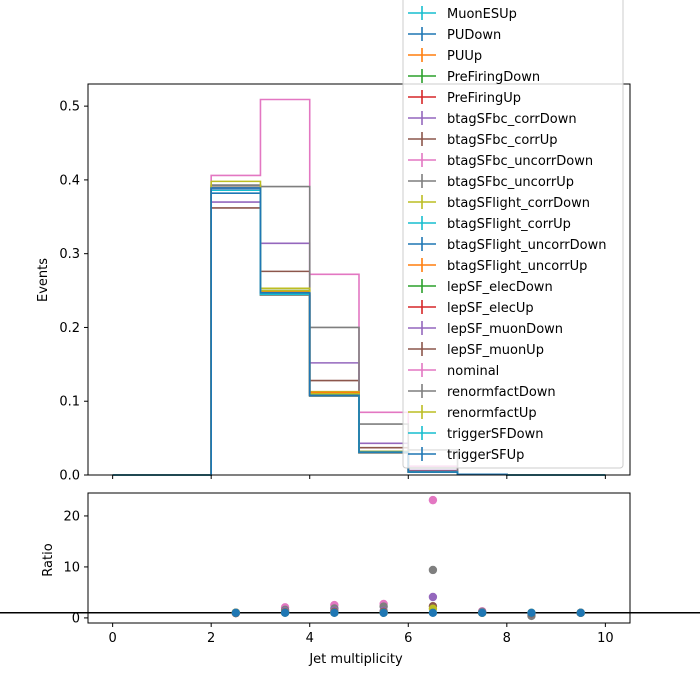 The width and height of the screenshot is (700, 700). I want to click on legend-item: btagSFbc_corrDown, so click(492, 119).